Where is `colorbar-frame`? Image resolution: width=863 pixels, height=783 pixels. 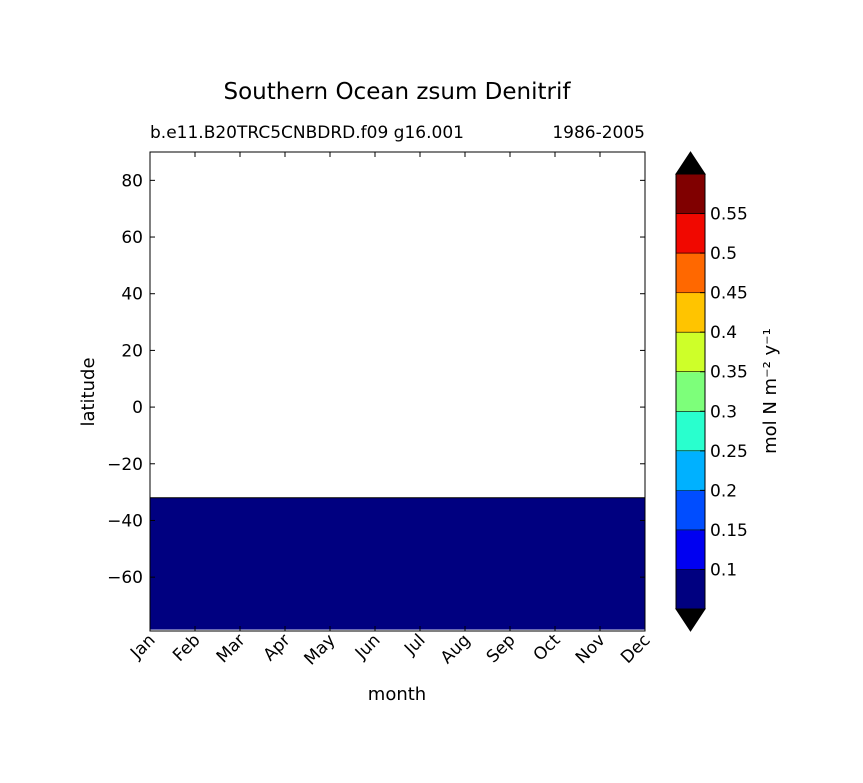 colorbar-frame is located at coordinates (690, 391).